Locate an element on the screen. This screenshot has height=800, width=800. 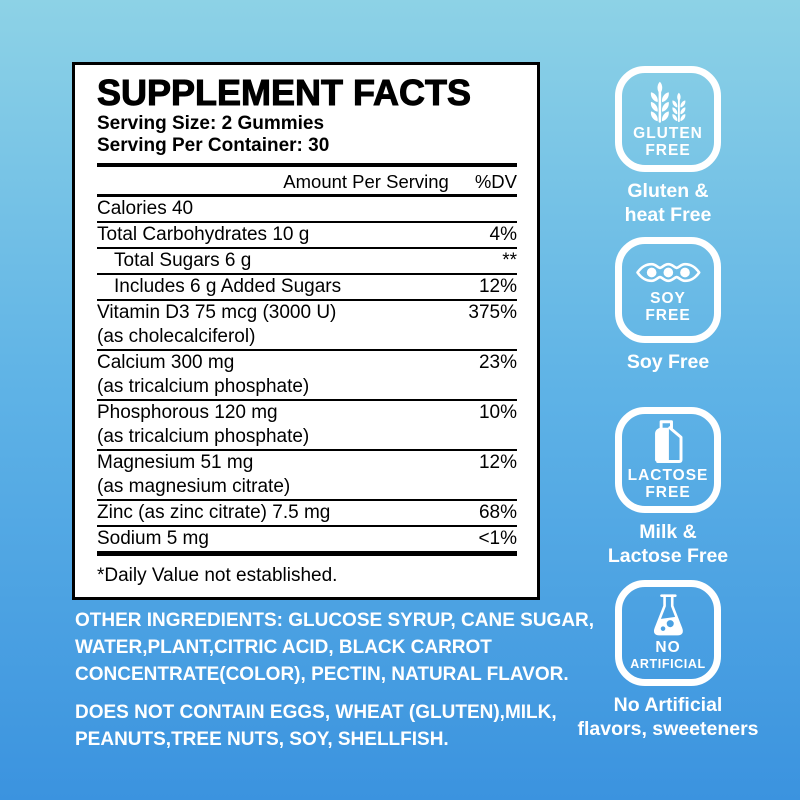
nutrient-name: Total Carbohydrates 10 g is located at coordinates (203, 234).